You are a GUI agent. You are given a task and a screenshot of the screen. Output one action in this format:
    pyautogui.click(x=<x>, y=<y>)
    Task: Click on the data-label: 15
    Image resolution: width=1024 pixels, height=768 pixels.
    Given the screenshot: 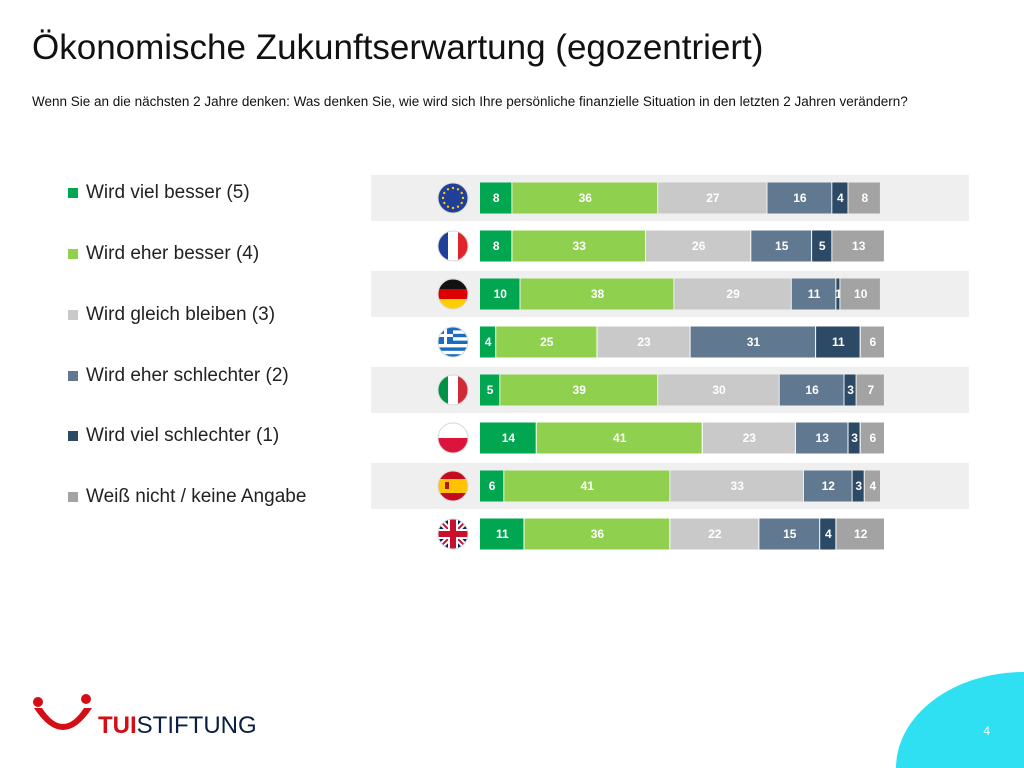 What is the action you would take?
    pyautogui.click(x=782, y=246)
    